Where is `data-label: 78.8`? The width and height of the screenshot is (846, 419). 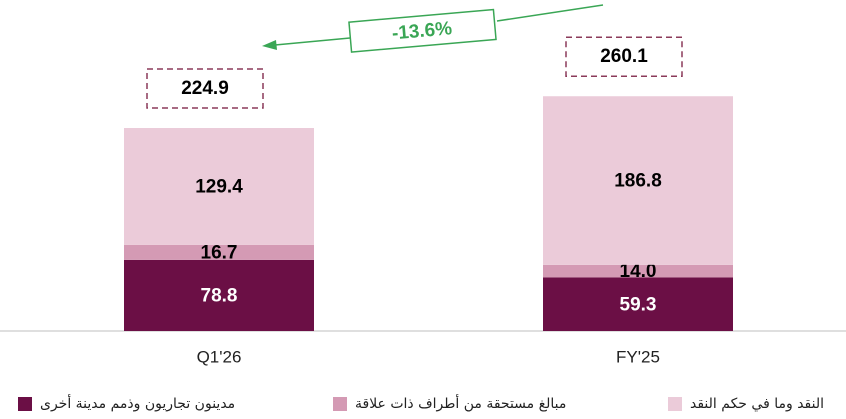
data-label: 78.8 is located at coordinates (219, 295).